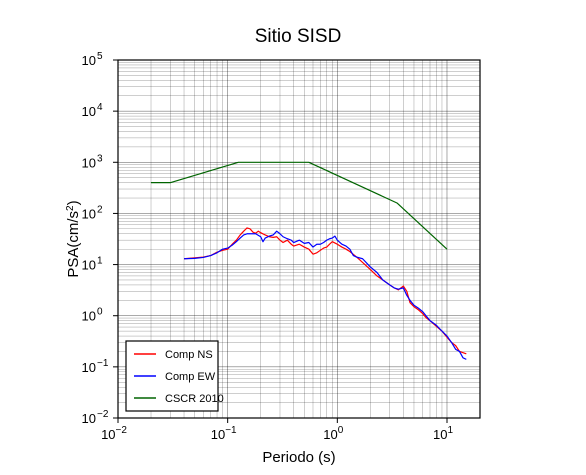  I want to click on series-line-cscr-2010, so click(299, 205).